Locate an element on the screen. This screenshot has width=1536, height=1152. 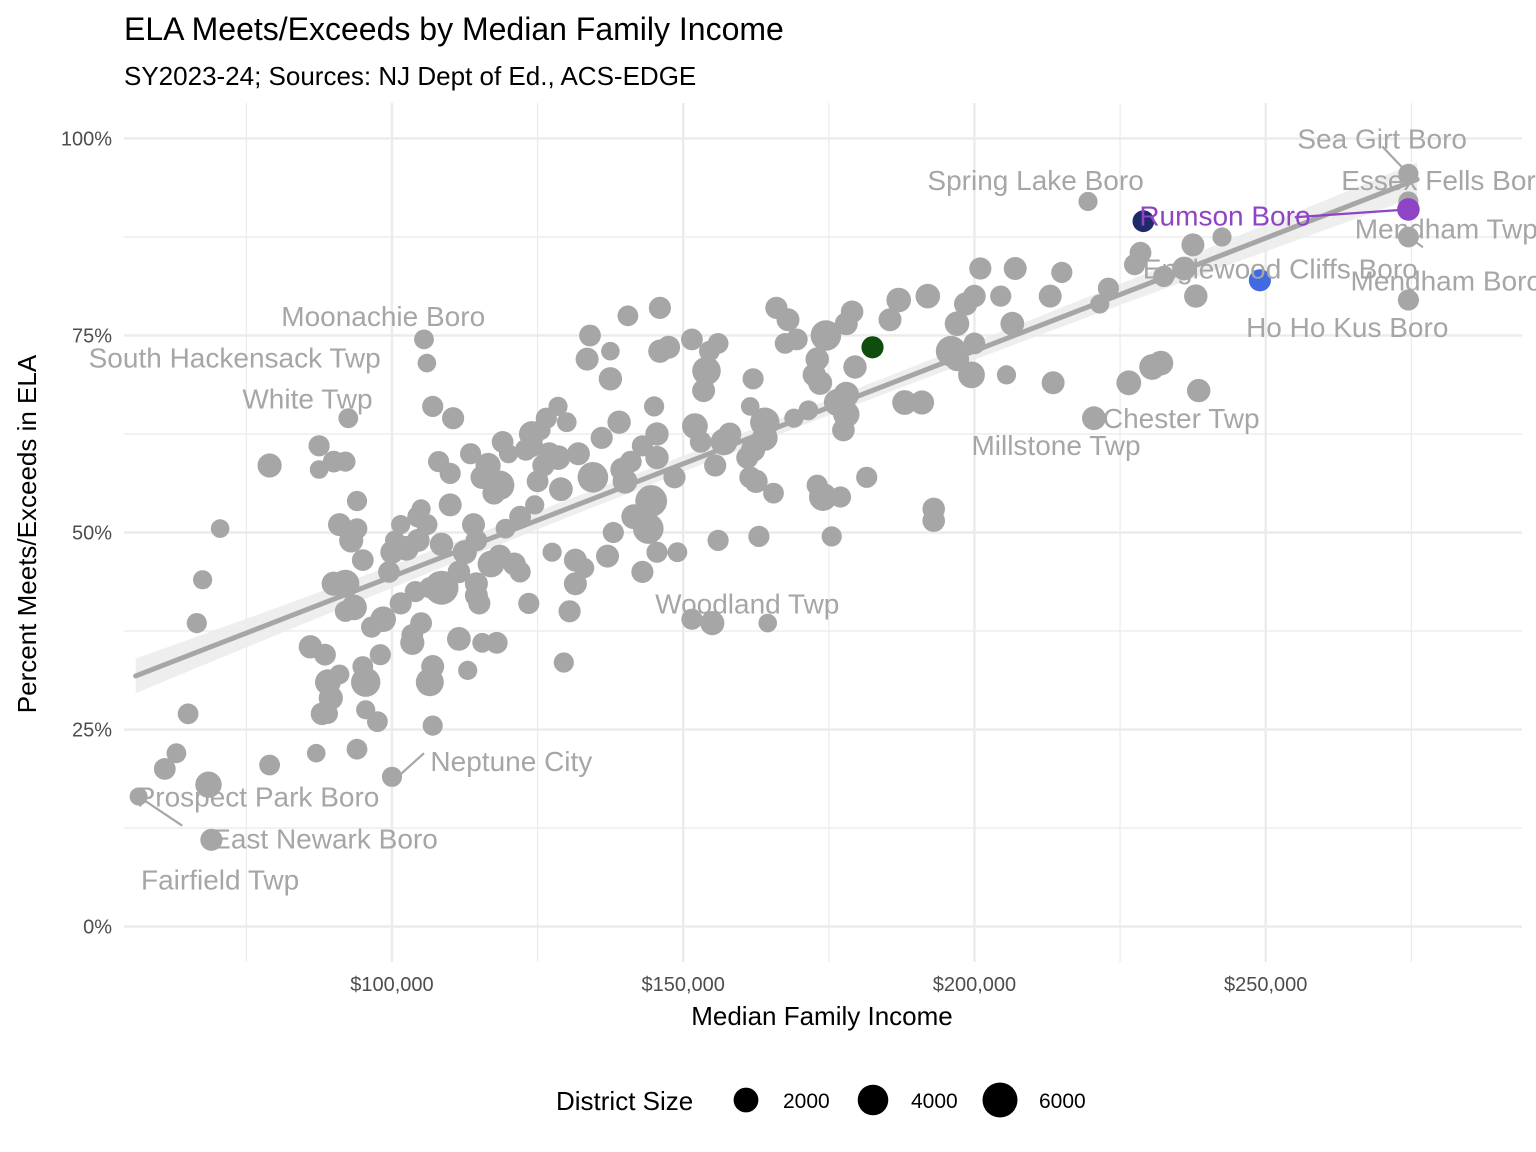
legend-label: 4000 is located at coordinates (934, 1101).